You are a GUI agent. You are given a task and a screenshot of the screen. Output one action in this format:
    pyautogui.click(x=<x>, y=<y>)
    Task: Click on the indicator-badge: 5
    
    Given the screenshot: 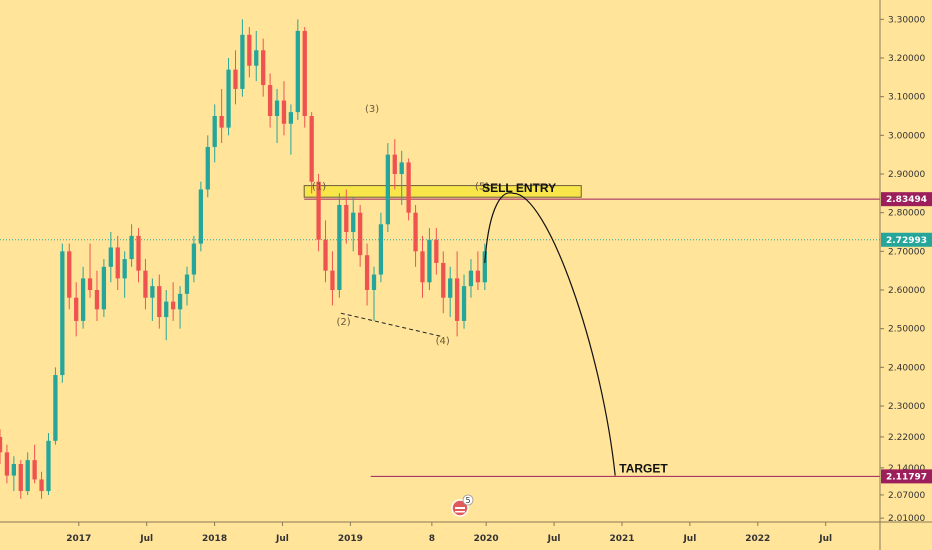 What is the action you would take?
    pyautogui.click(x=462, y=505)
    